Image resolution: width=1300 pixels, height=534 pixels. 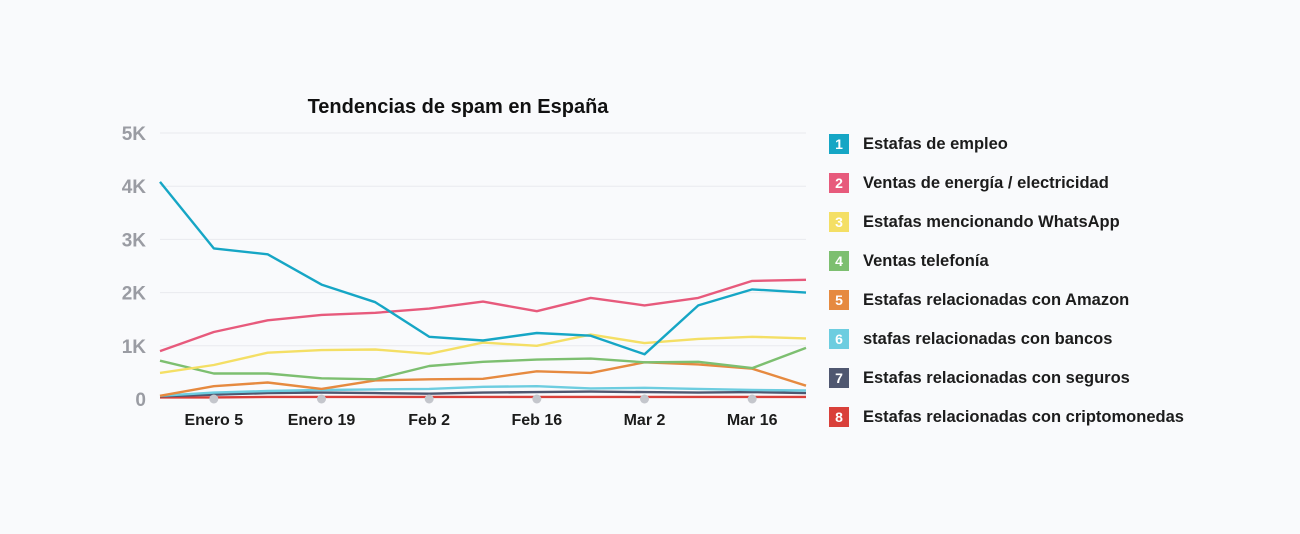 I want to click on legend-label: Estafas relacionadas con Amazon, so click(x=996, y=300).